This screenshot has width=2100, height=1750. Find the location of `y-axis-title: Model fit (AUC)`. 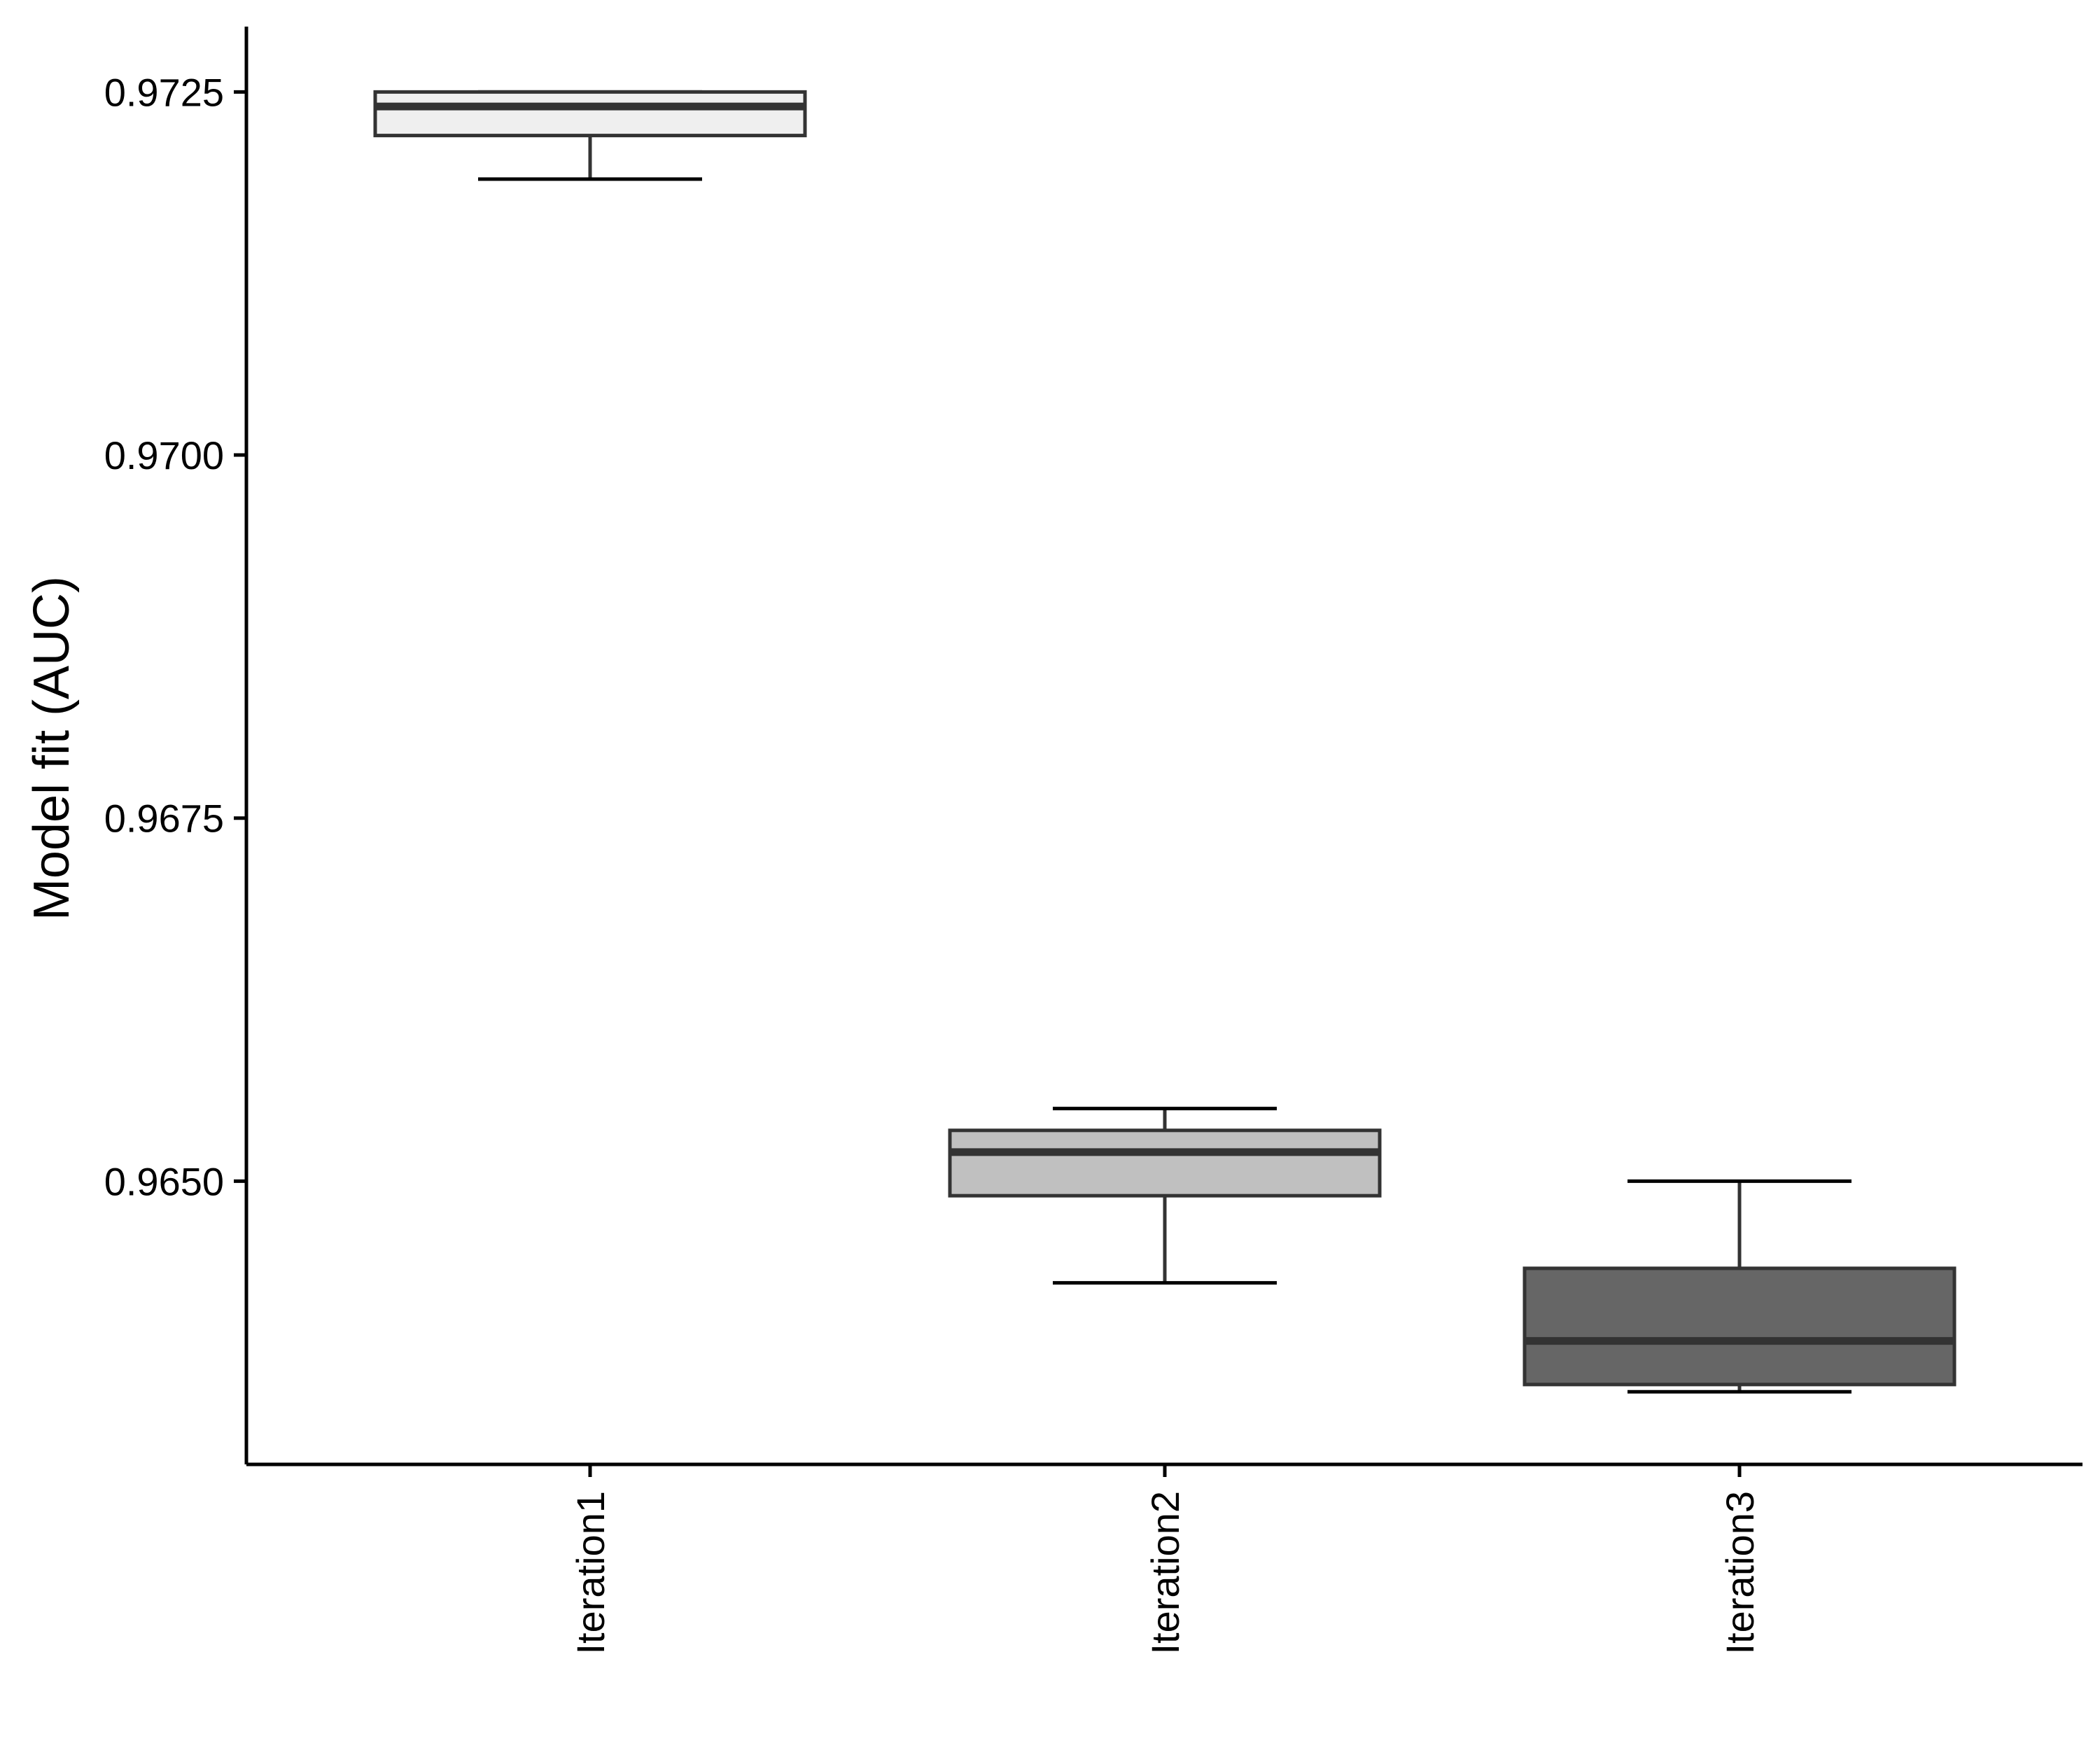

y-axis-title: Model fit (AUC) is located at coordinates (52, 748).